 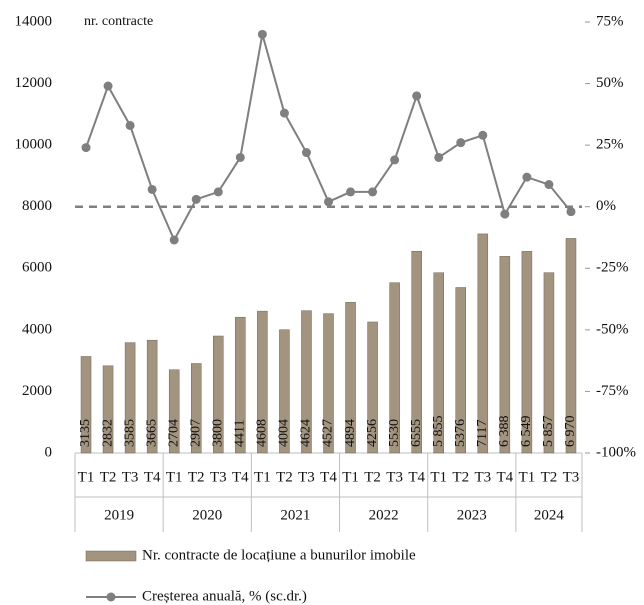 I want to click on data-label: 3800, so click(x=218, y=433).